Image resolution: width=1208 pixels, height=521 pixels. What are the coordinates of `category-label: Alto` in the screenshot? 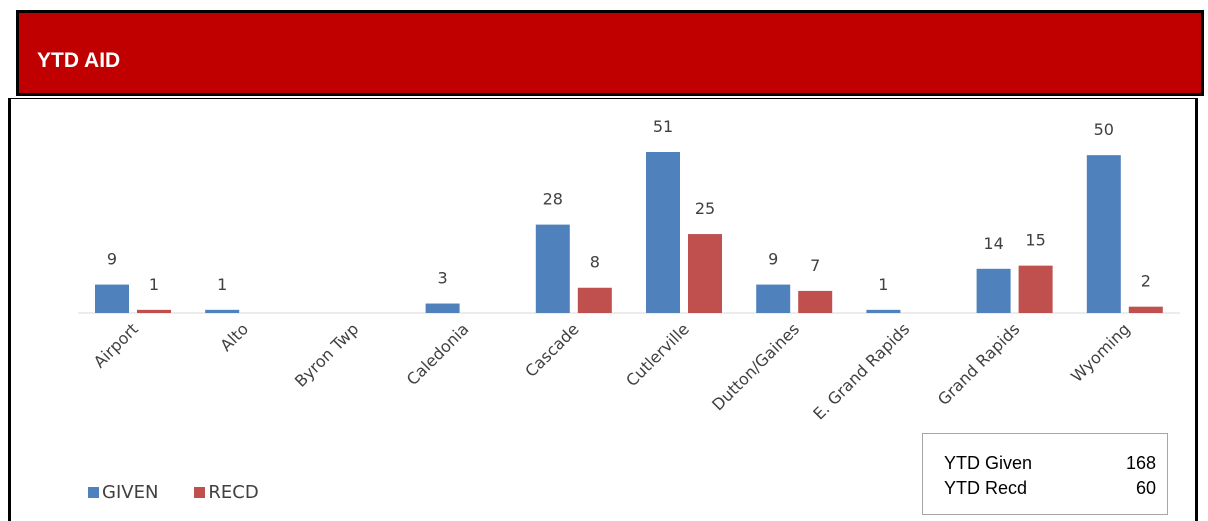 It's located at (234, 337).